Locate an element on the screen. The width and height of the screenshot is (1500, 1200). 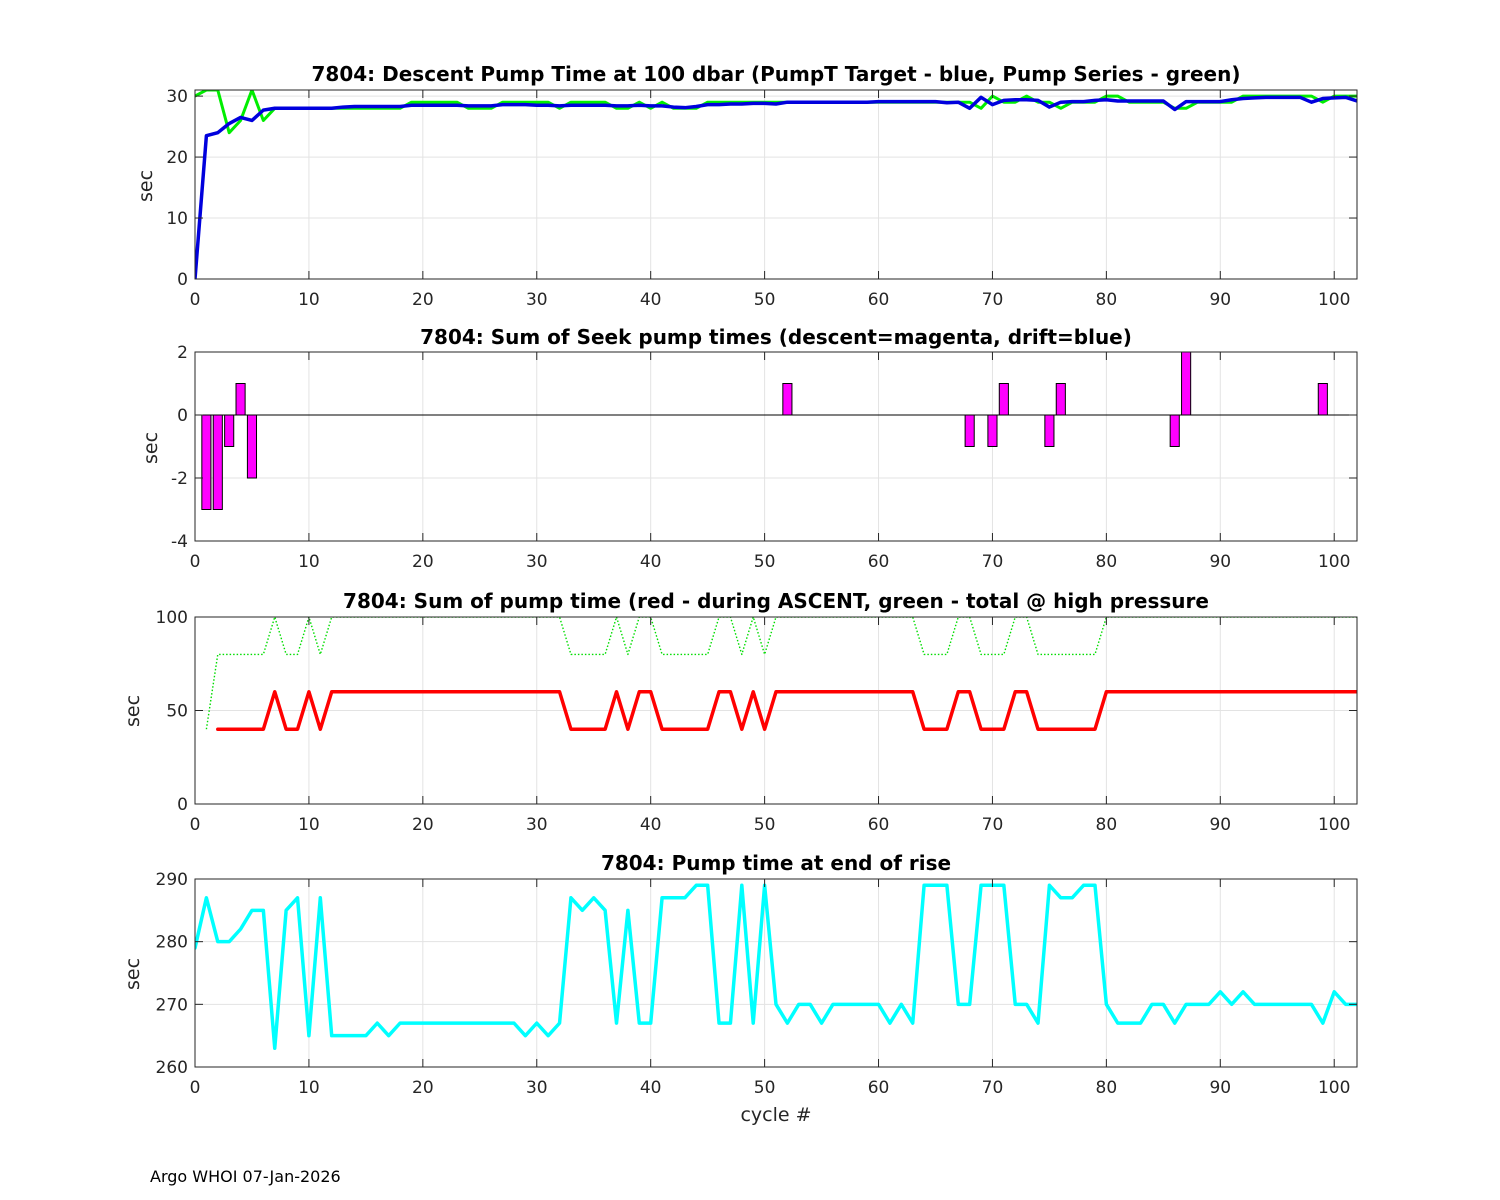
y-tick-label: -2 is located at coordinates (179, 479).